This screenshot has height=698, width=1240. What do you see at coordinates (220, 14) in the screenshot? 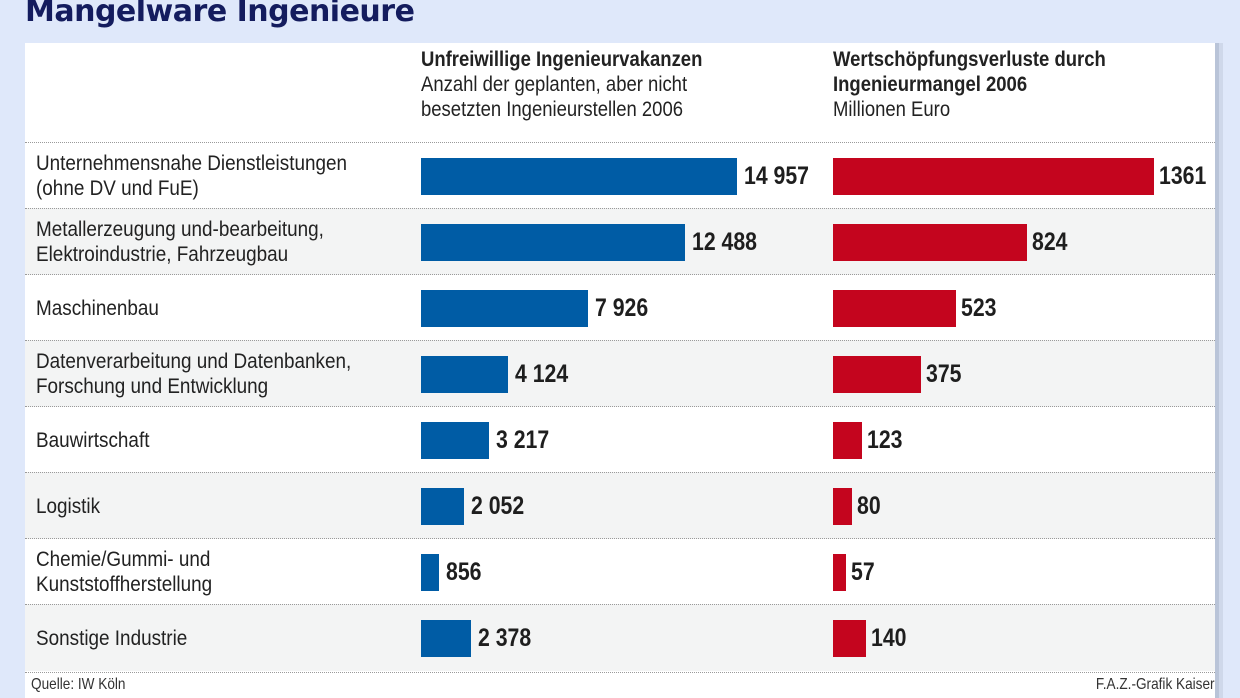
I see `chart-title: Mangelware Ingenieure` at bounding box center [220, 14].